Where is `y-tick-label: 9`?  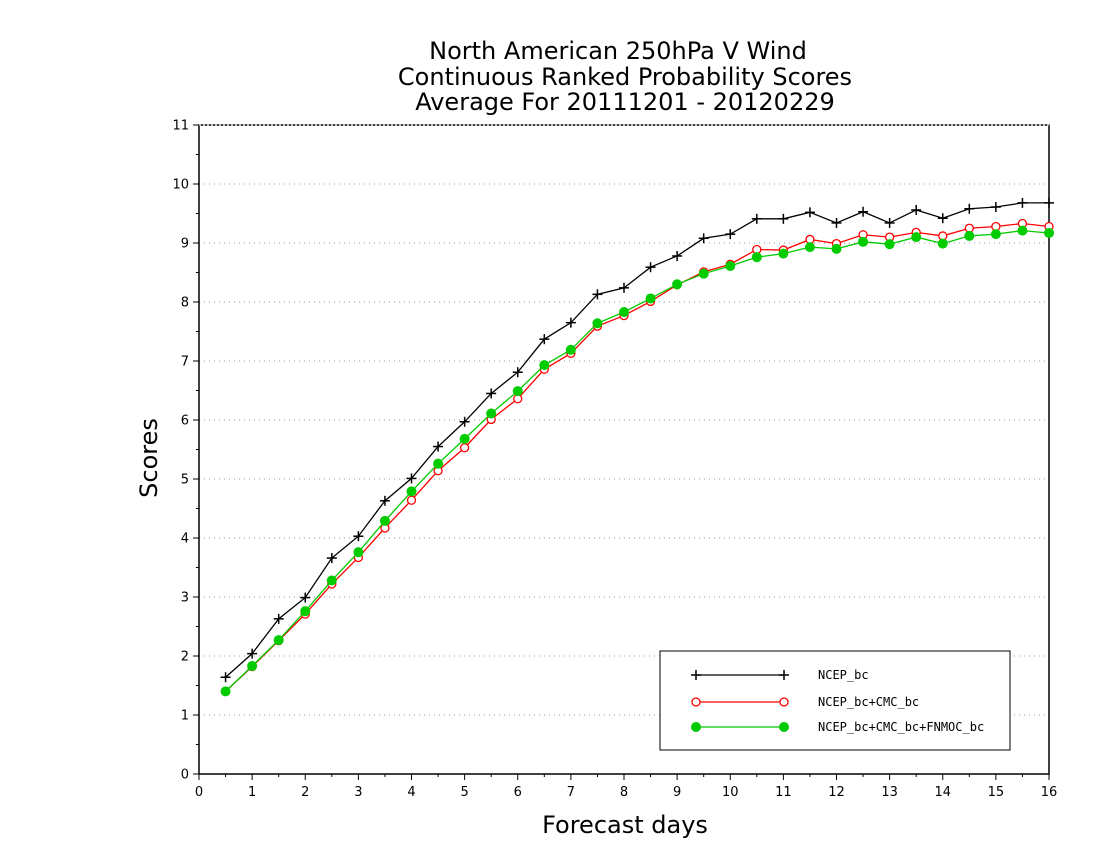
y-tick-label: 9 is located at coordinates (185, 244).